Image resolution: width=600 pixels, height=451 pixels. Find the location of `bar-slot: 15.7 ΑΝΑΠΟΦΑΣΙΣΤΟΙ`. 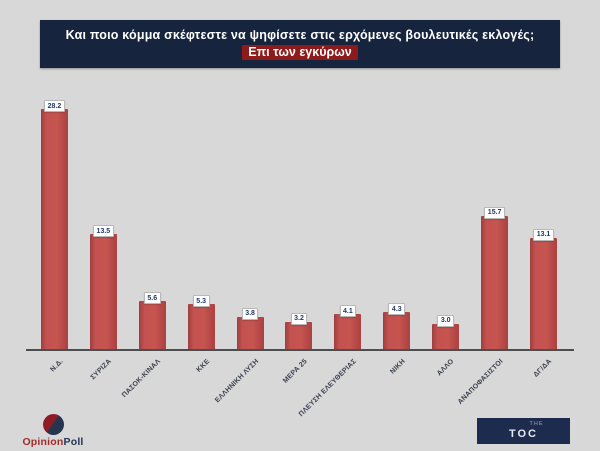

bar-slot: 15.7 ΑΝΑΠΟΦΑΣΙΣΤΟΙ is located at coordinates (488, 250).